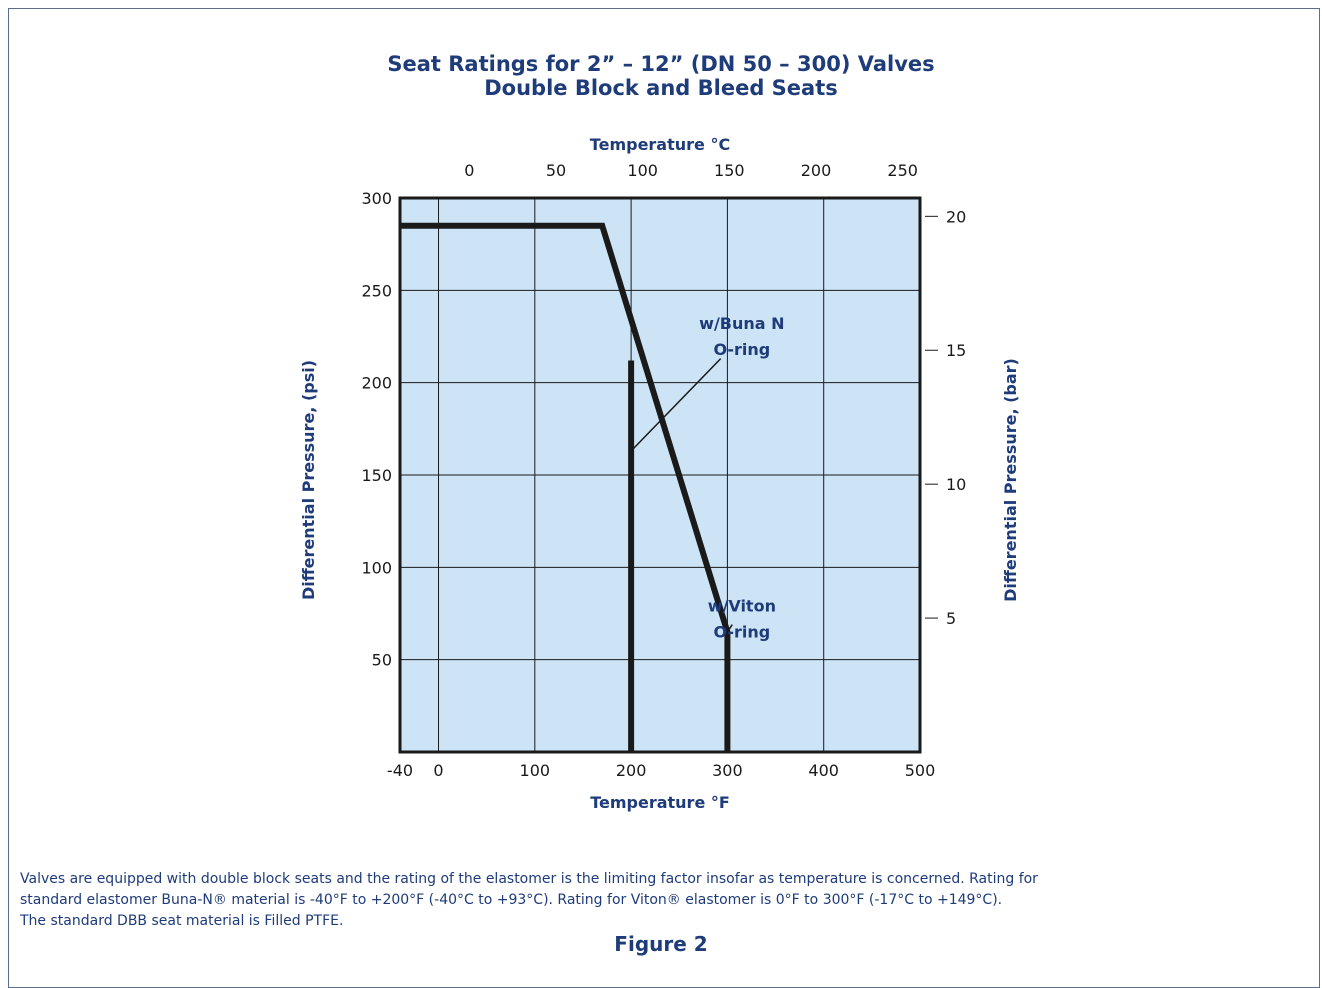 The width and height of the screenshot is (1322, 988). I want to click on chart-subtitle: Double Block and Bleed Seats, so click(661, 88).